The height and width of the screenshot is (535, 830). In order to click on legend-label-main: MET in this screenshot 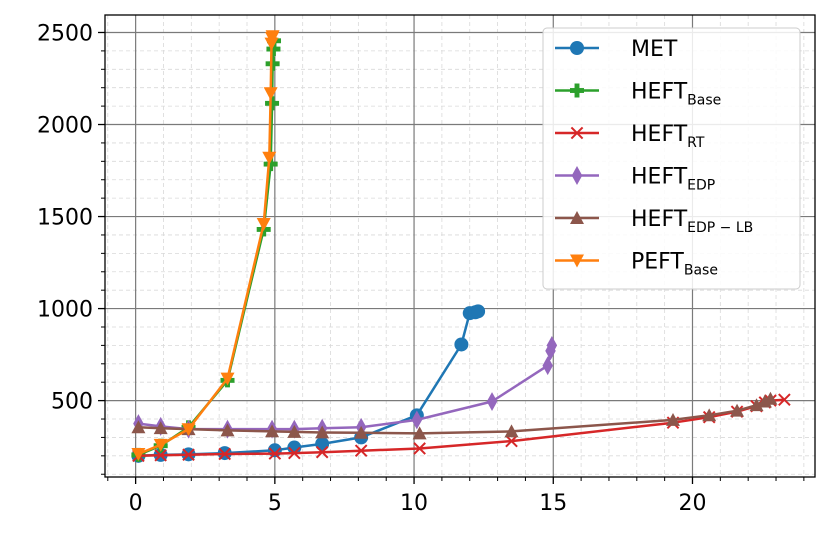, I will do `click(654, 49)`.